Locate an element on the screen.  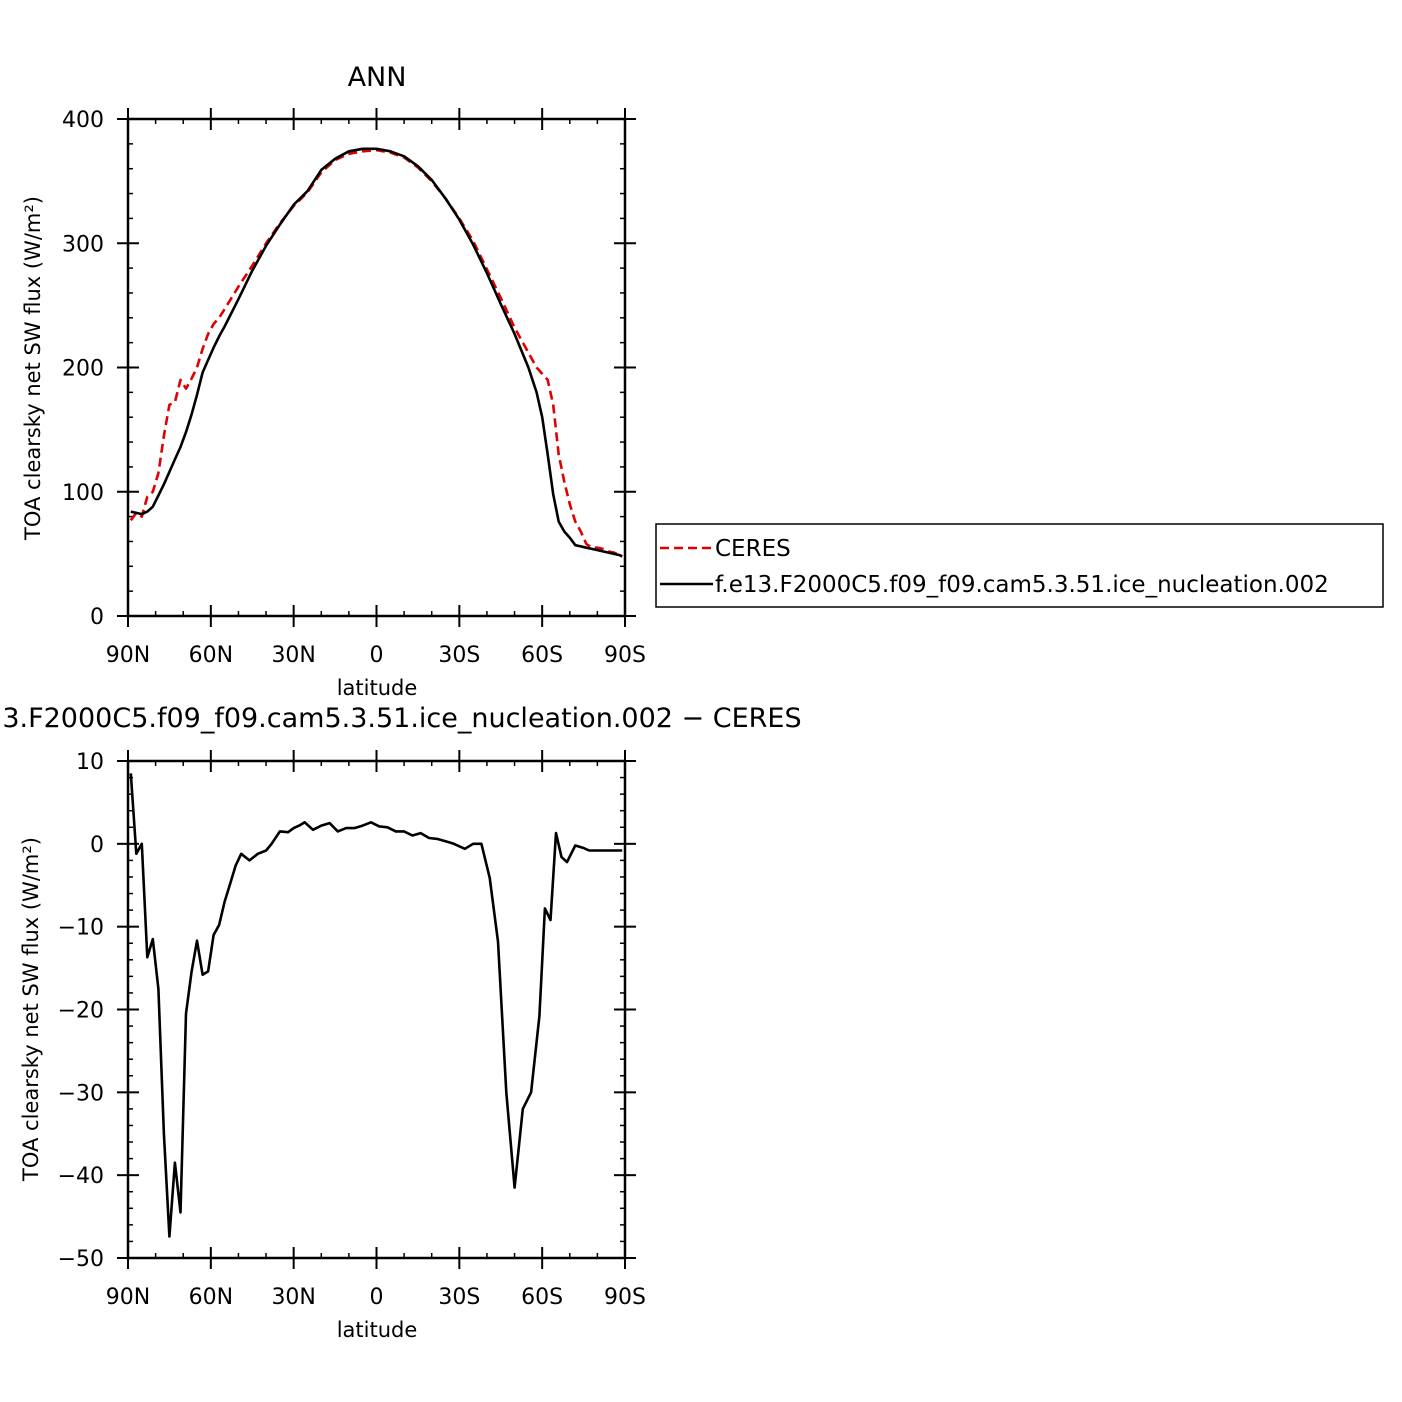
bottom-plot-series is located at coordinates (376, 1005).